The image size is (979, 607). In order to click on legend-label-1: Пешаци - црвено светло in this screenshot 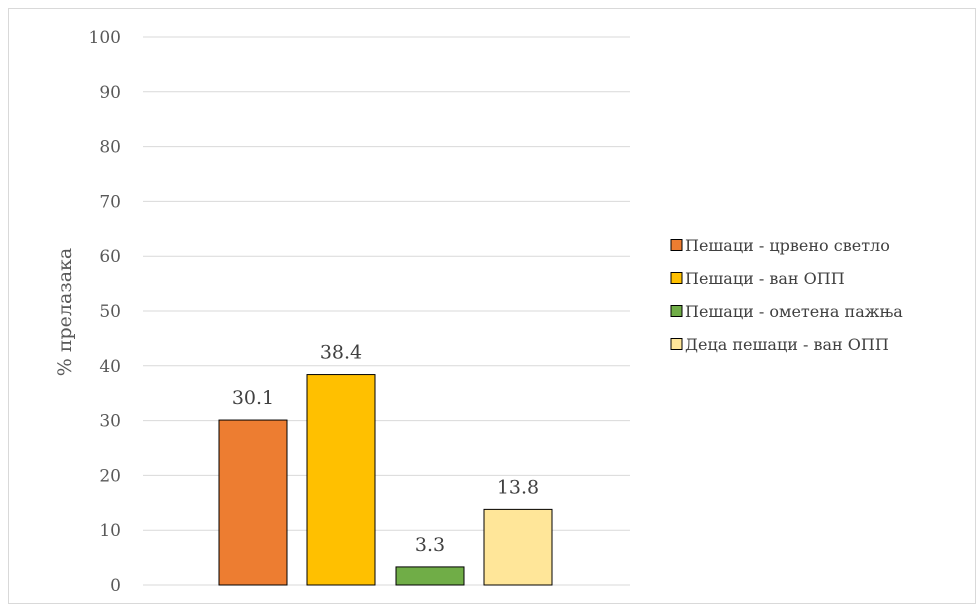, I will do `click(787, 245)`.